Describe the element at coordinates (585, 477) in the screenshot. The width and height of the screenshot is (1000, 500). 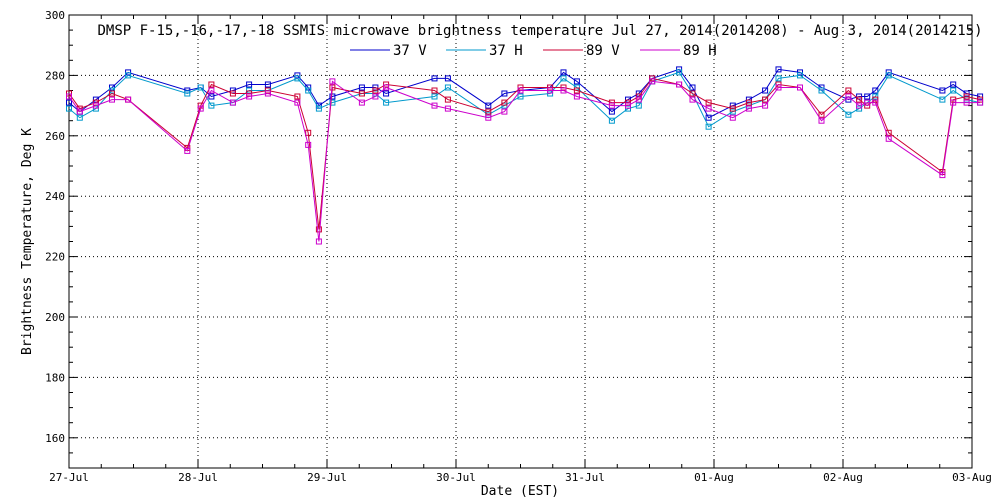
I see `x-tick-label: 31-Jul` at that location.